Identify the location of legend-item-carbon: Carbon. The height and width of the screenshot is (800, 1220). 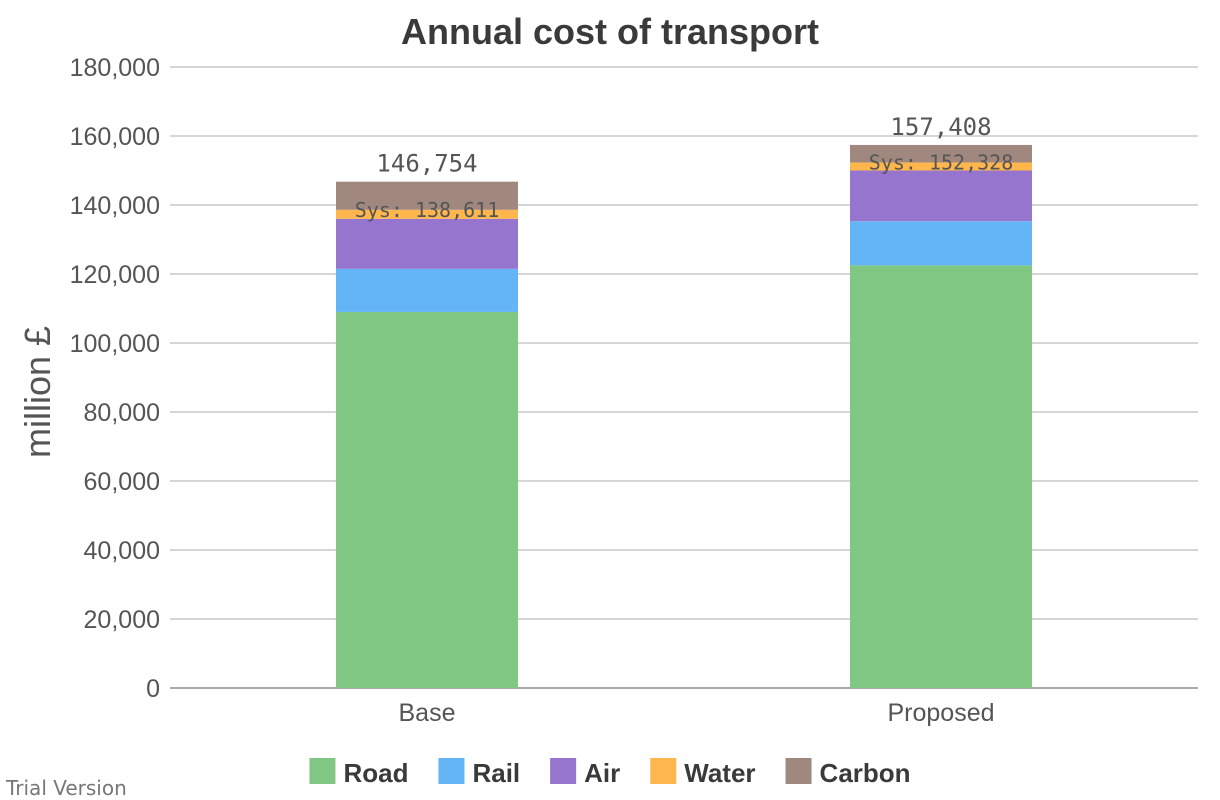
(848, 773).